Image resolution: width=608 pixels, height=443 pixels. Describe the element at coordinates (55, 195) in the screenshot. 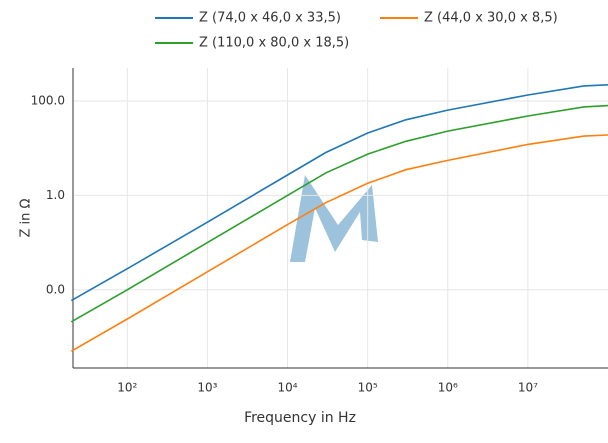

I see `y-tick-label: 1.0` at that location.